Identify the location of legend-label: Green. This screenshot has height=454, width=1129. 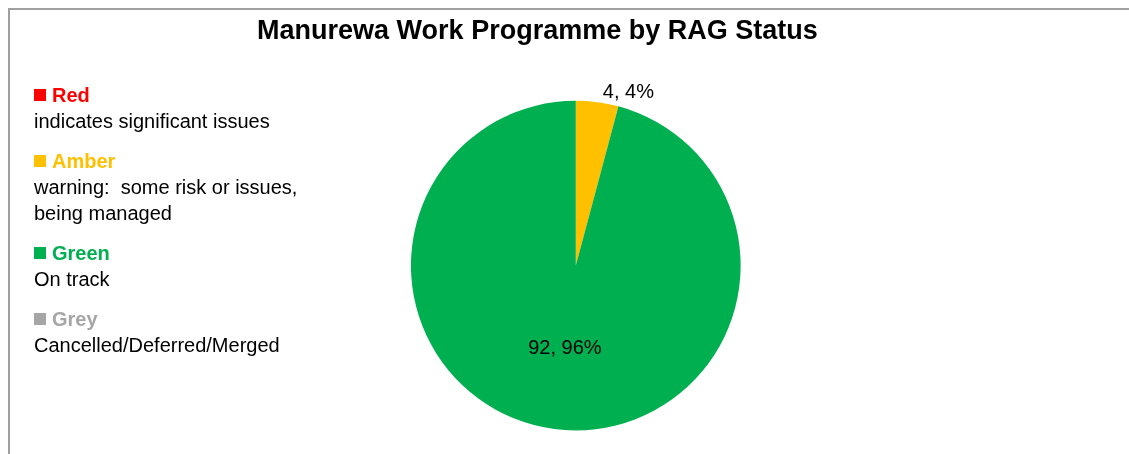
(81, 253).